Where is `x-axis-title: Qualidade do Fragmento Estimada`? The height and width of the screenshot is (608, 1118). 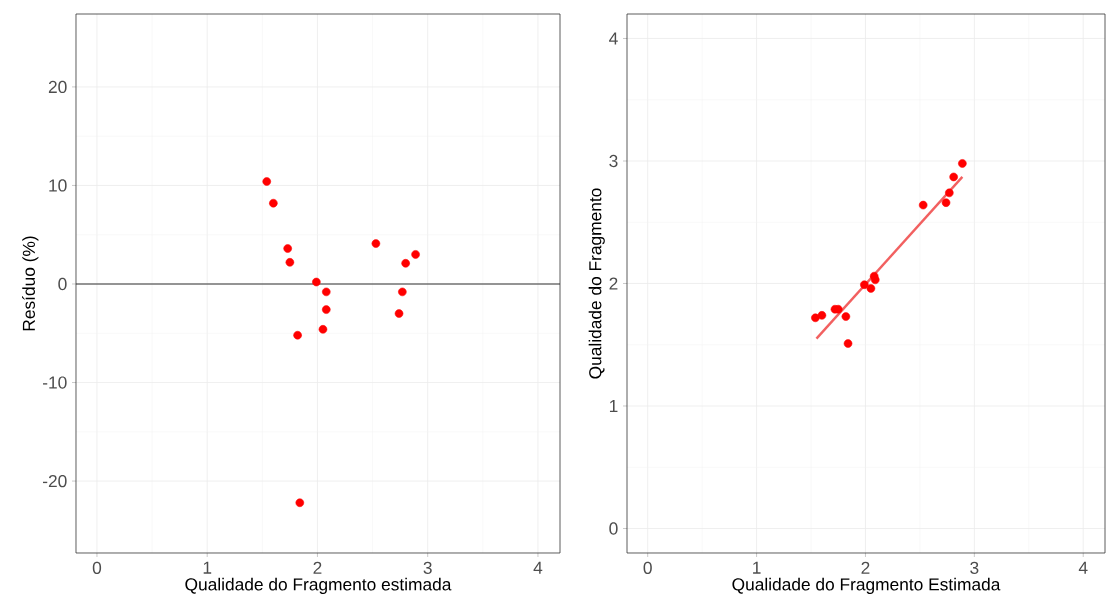 x-axis-title: Qualidade do Fragmento Estimada is located at coordinates (866, 585).